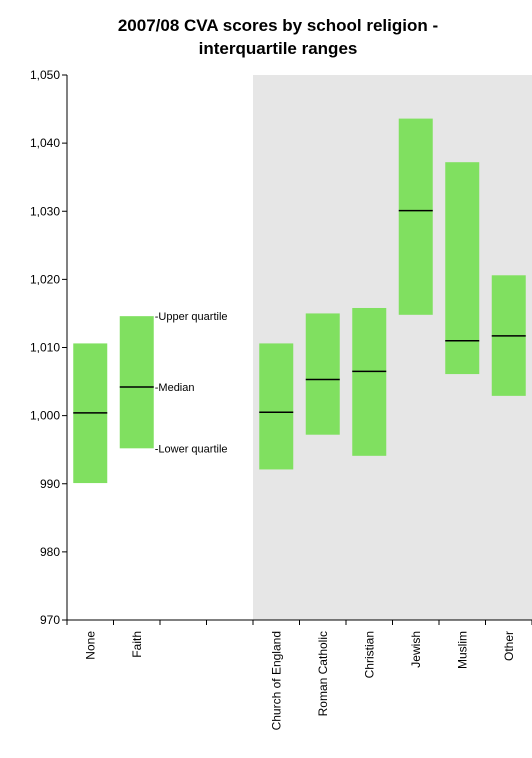  What do you see at coordinates (45, 75) in the screenshot?
I see `y-tick-label: 1,050` at bounding box center [45, 75].